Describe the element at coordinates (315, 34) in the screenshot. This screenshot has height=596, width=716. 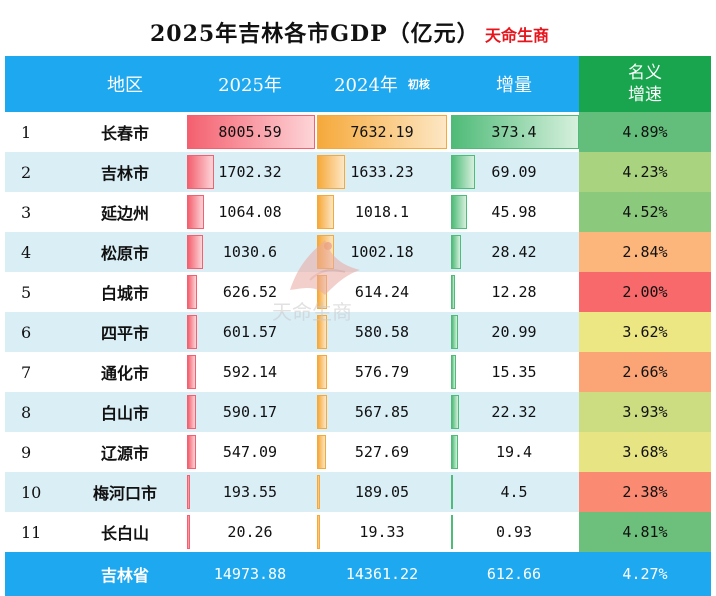
I see `chart-title: 2025年吉林各市GDP（亿元）` at that location.